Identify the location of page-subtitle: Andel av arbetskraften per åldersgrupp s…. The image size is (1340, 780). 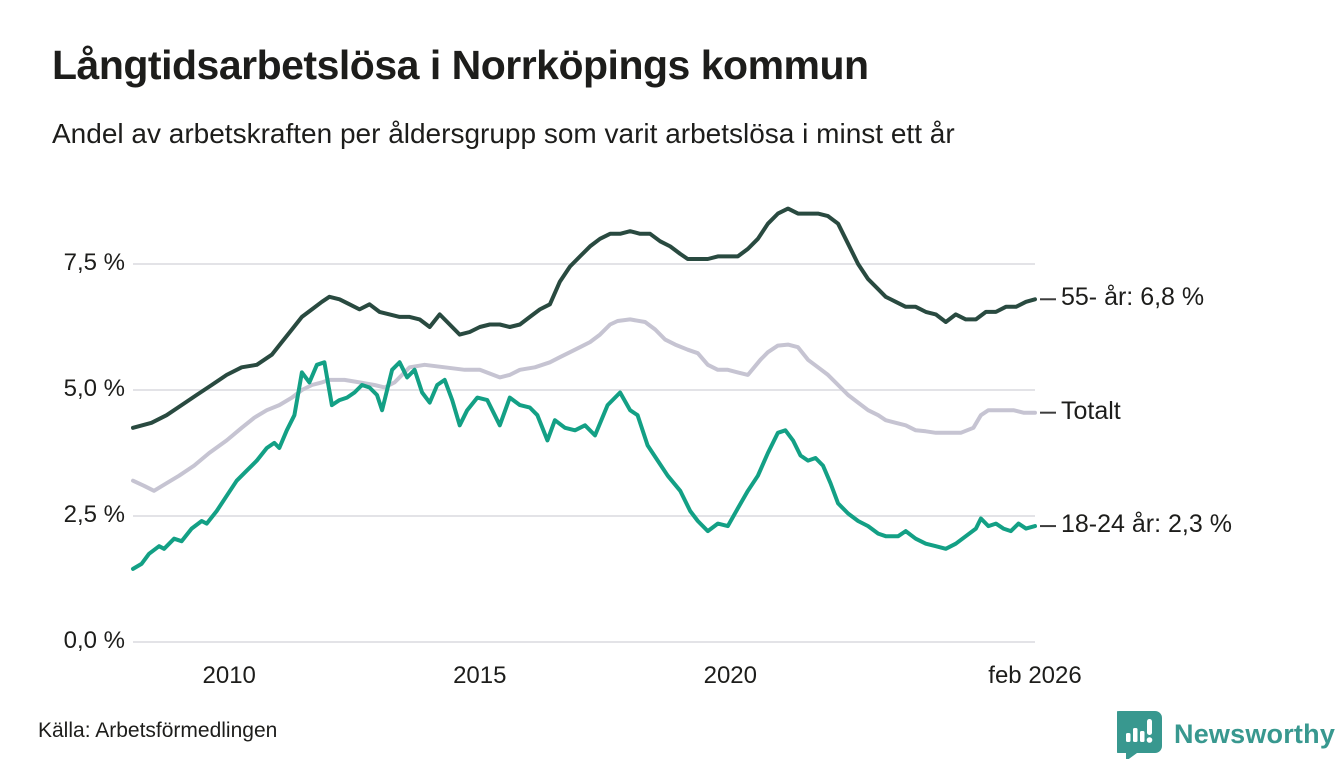
(503, 133).